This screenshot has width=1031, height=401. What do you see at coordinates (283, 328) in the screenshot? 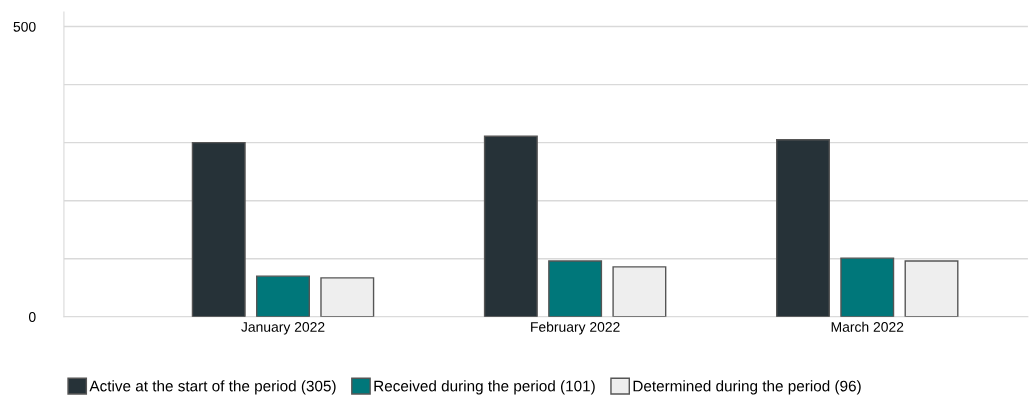
I see `x-tick-label: January 2022` at bounding box center [283, 328].